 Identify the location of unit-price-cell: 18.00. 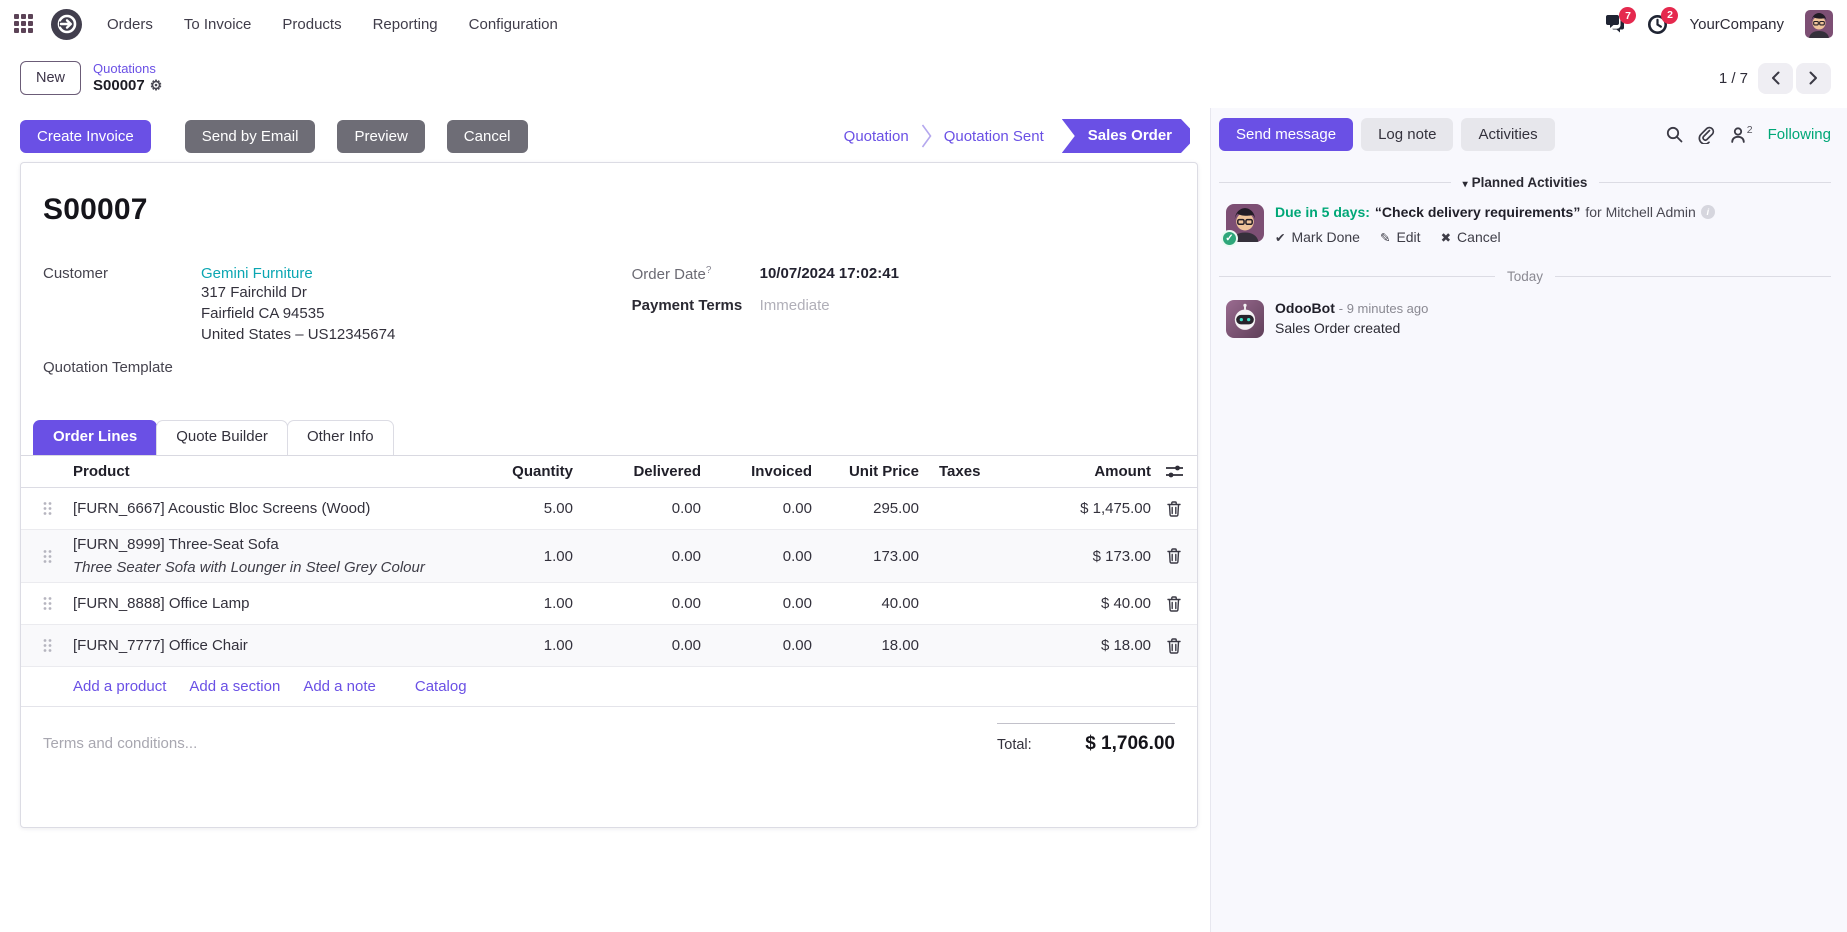
(900, 645).